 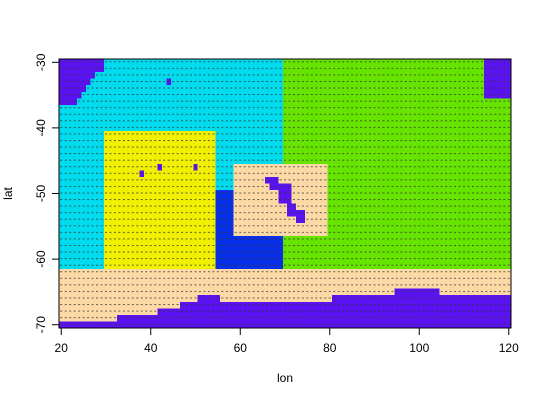 What do you see at coordinates (330, 348) in the screenshot?
I see `x-tick-label: 80` at bounding box center [330, 348].